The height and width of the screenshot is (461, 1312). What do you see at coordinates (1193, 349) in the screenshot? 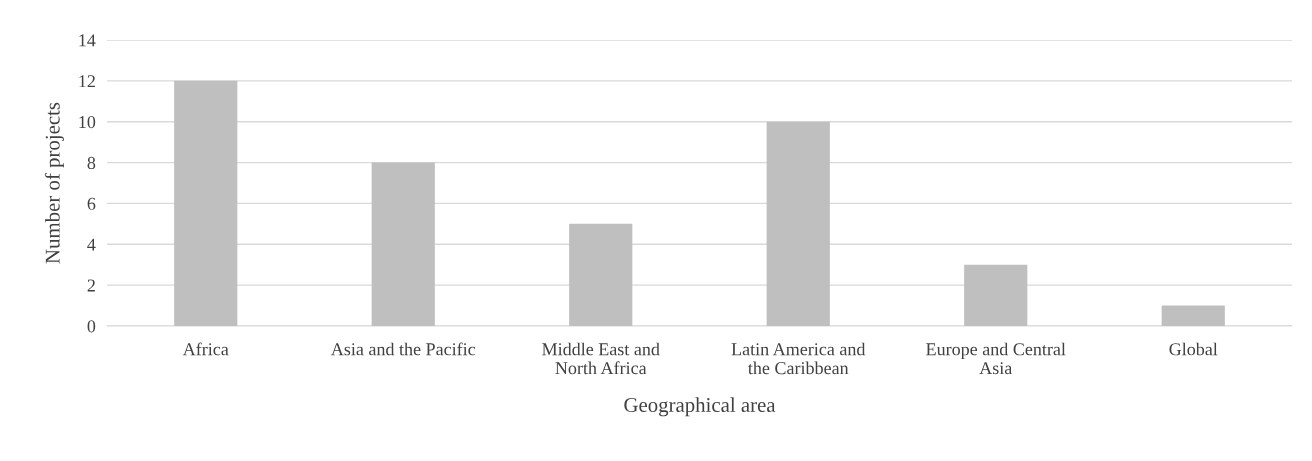
I see `x-tick-label: Global` at bounding box center [1193, 349].